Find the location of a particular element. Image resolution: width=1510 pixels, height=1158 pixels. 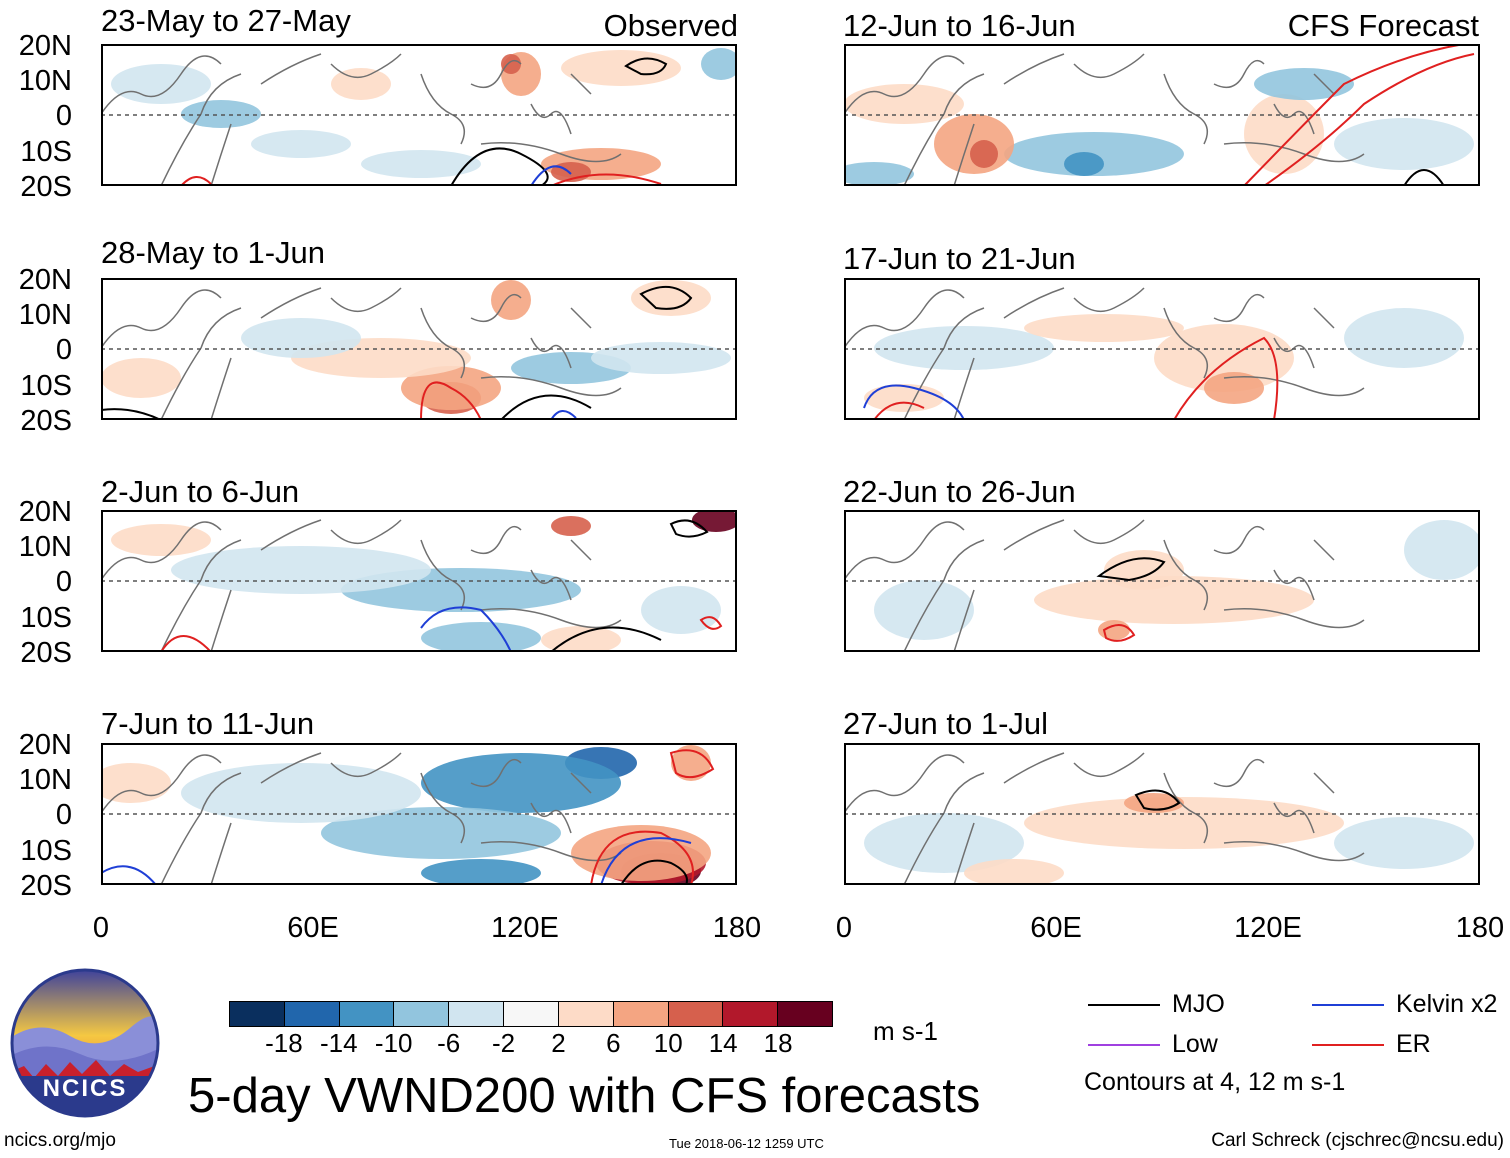

panel-title-obs-2: 28-May to 1-Jun is located at coordinates (213, 252).